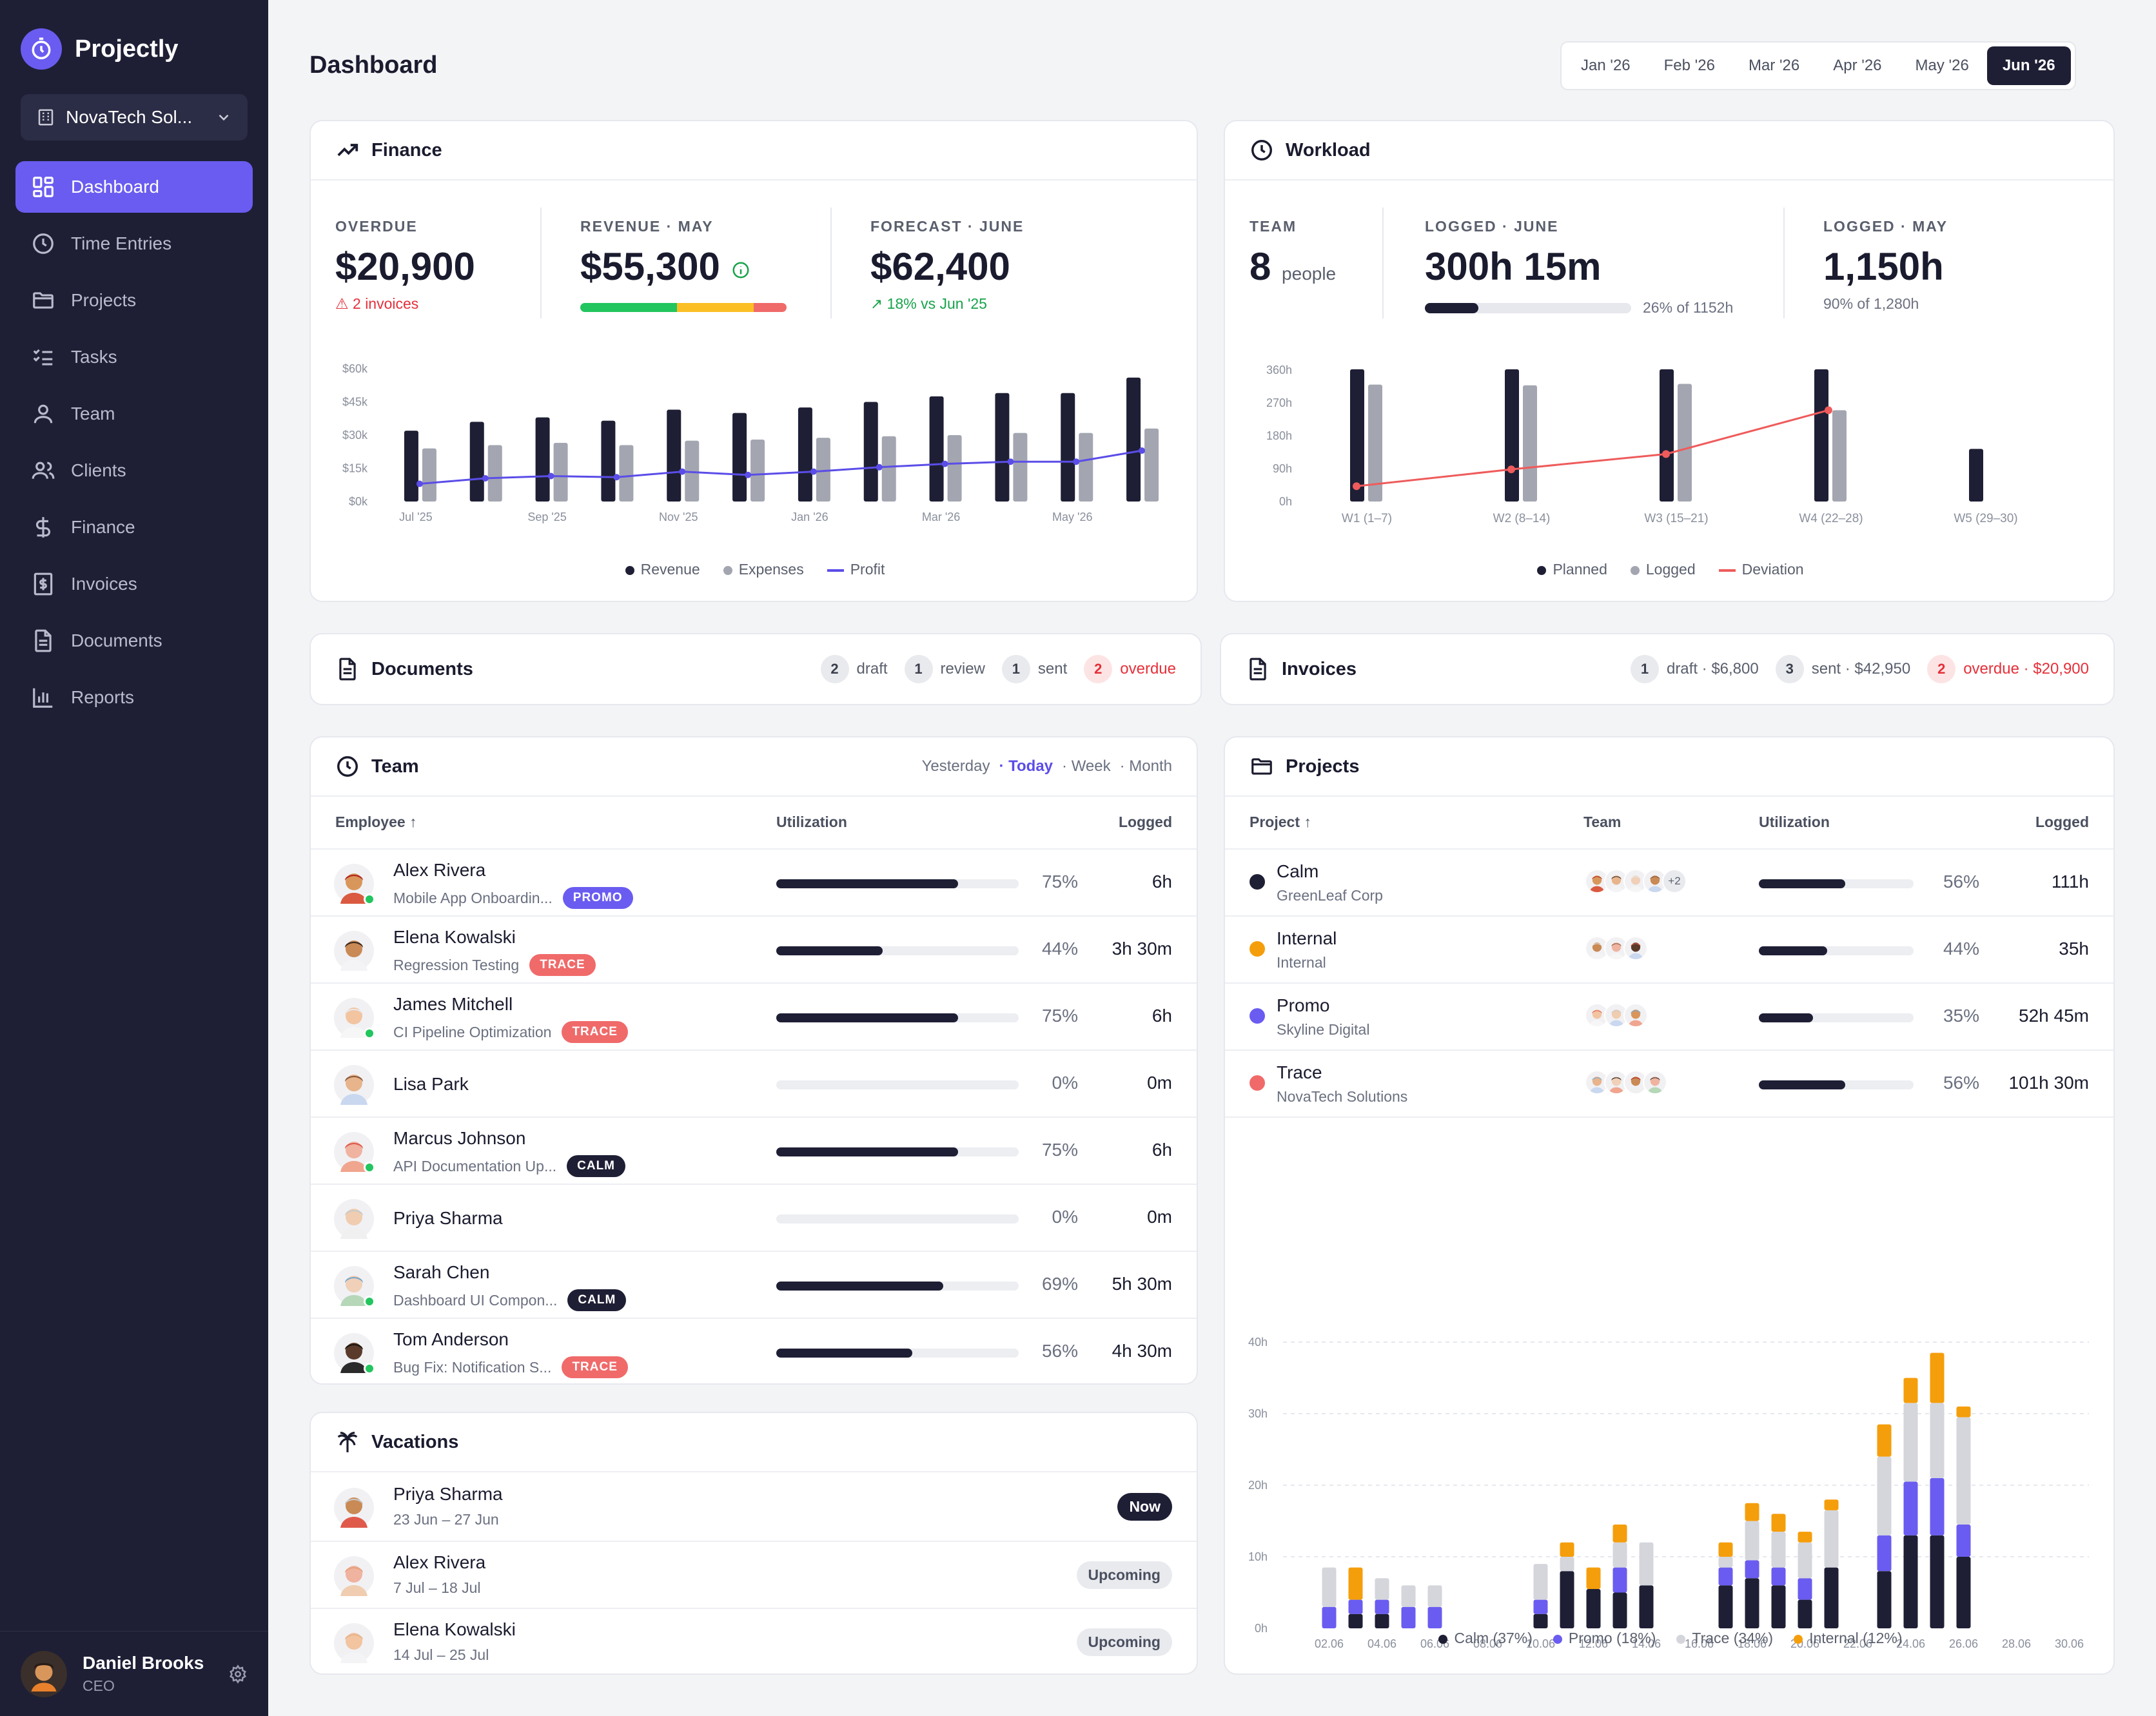 The width and height of the screenshot is (2156, 1716). What do you see at coordinates (1034, 669) in the screenshot?
I see `count-sent: 1 sent` at bounding box center [1034, 669].